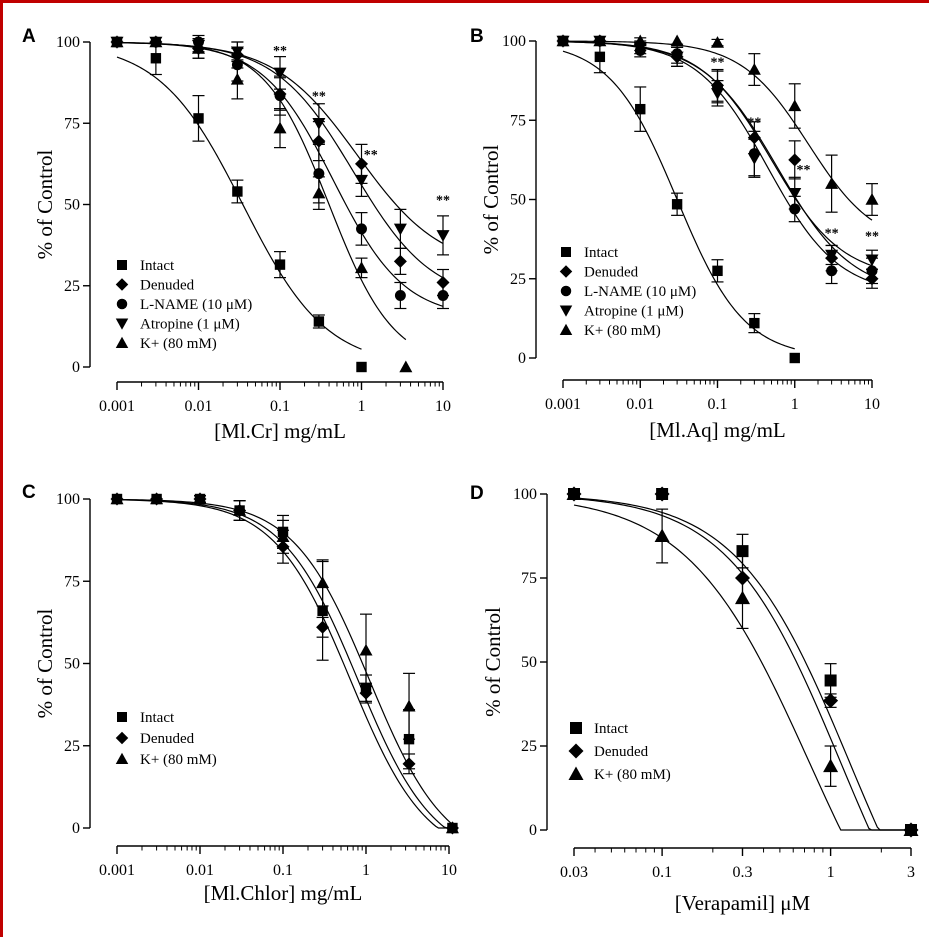 The image size is (929, 942). Describe the element at coordinates (117, 870) in the screenshot. I see `x-tick-label: 0.001` at that location.